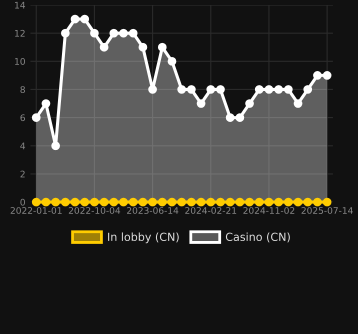 Image resolution: width=358 pixels, height=334 pixels. Describe the element at coordinates (22, 118) in the screenshot. I see `y-tick-label: 6` at that location.